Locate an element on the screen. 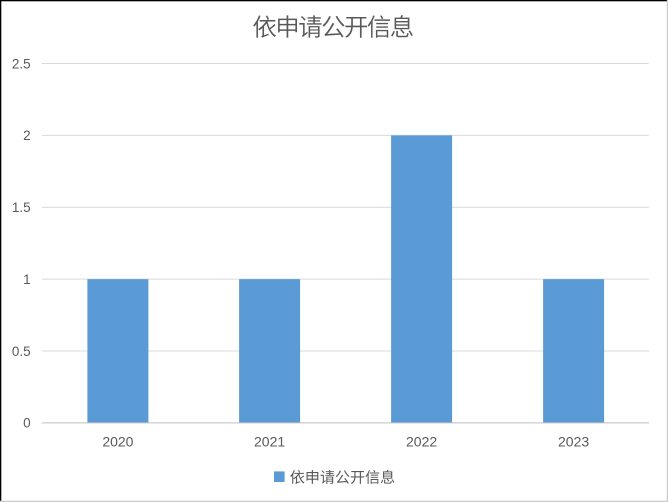 This screenshot has height=502, width=668. svg-text: 0.5 is located at coordinates (21, 351).